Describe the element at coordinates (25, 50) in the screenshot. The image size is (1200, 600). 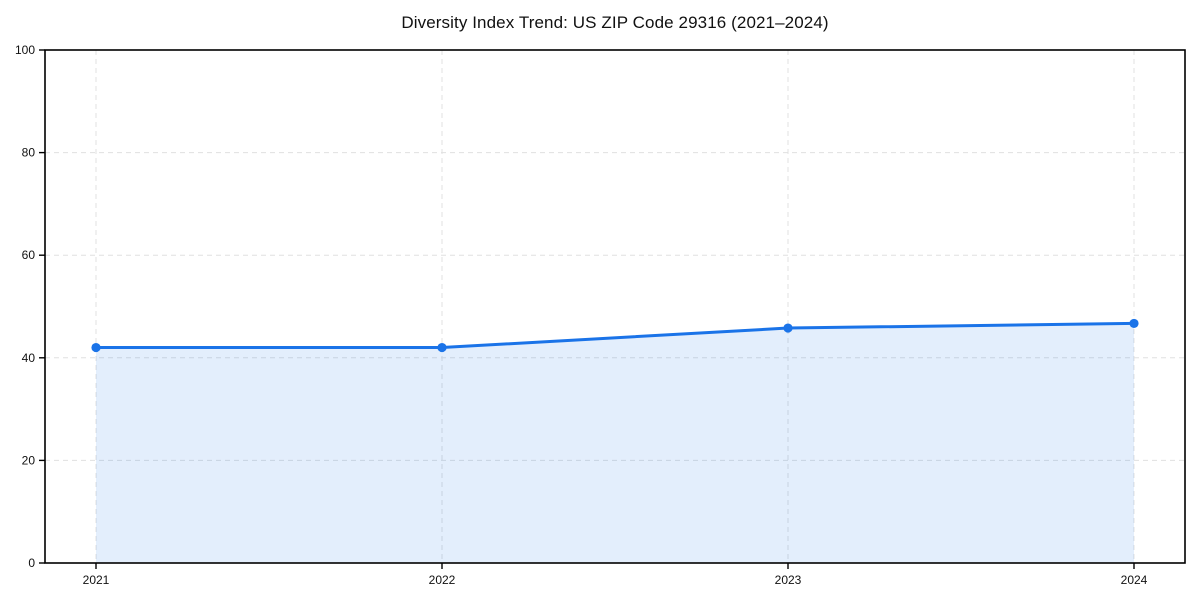
I see `y-tick-label: 100` at that location.